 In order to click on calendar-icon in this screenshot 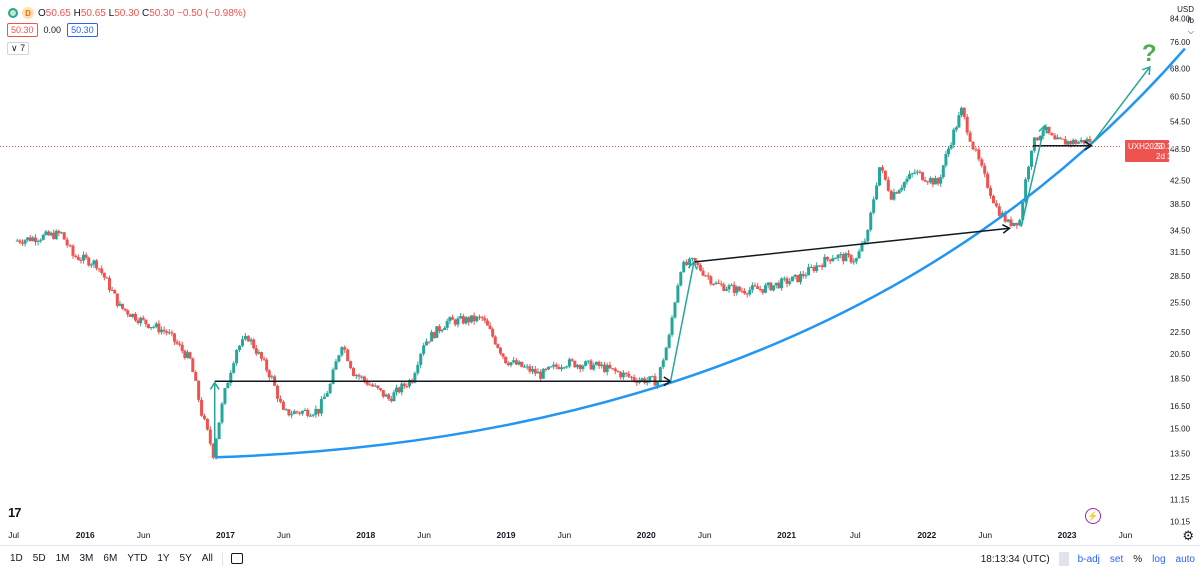, I will do `click(236, 558)`.